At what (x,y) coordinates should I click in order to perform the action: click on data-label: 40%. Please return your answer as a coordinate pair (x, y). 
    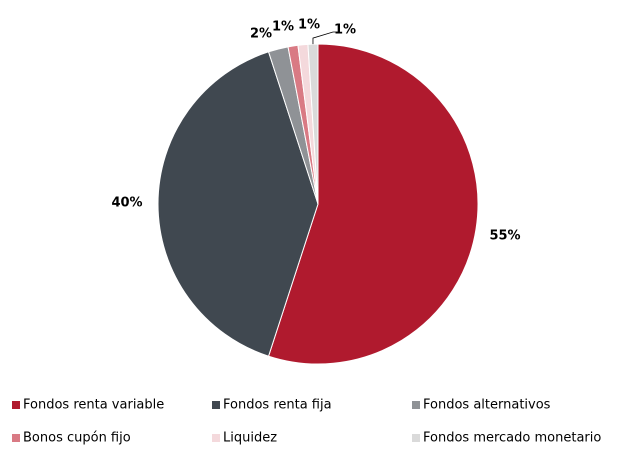
    Looking at the image, I should click on (126, 203).